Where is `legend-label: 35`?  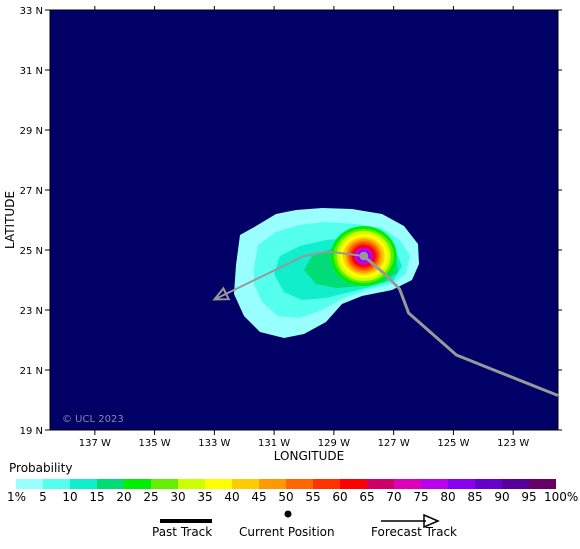
legend-label: 35 is located at coordinates (205, 497).